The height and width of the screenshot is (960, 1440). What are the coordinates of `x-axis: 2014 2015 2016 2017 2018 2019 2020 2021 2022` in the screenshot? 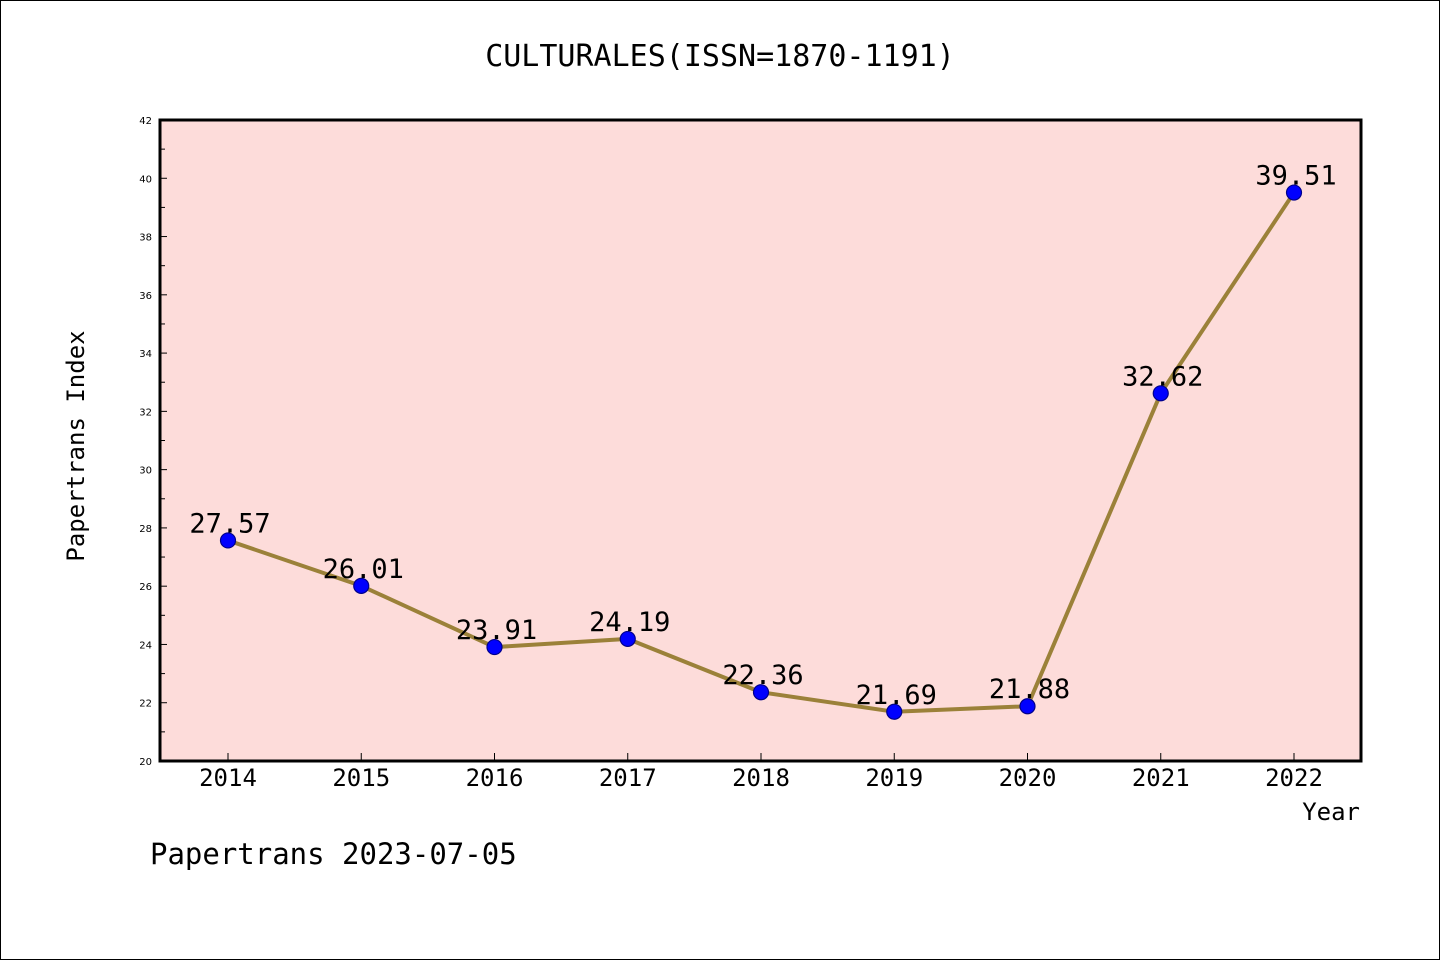 It's located at (761, 772).